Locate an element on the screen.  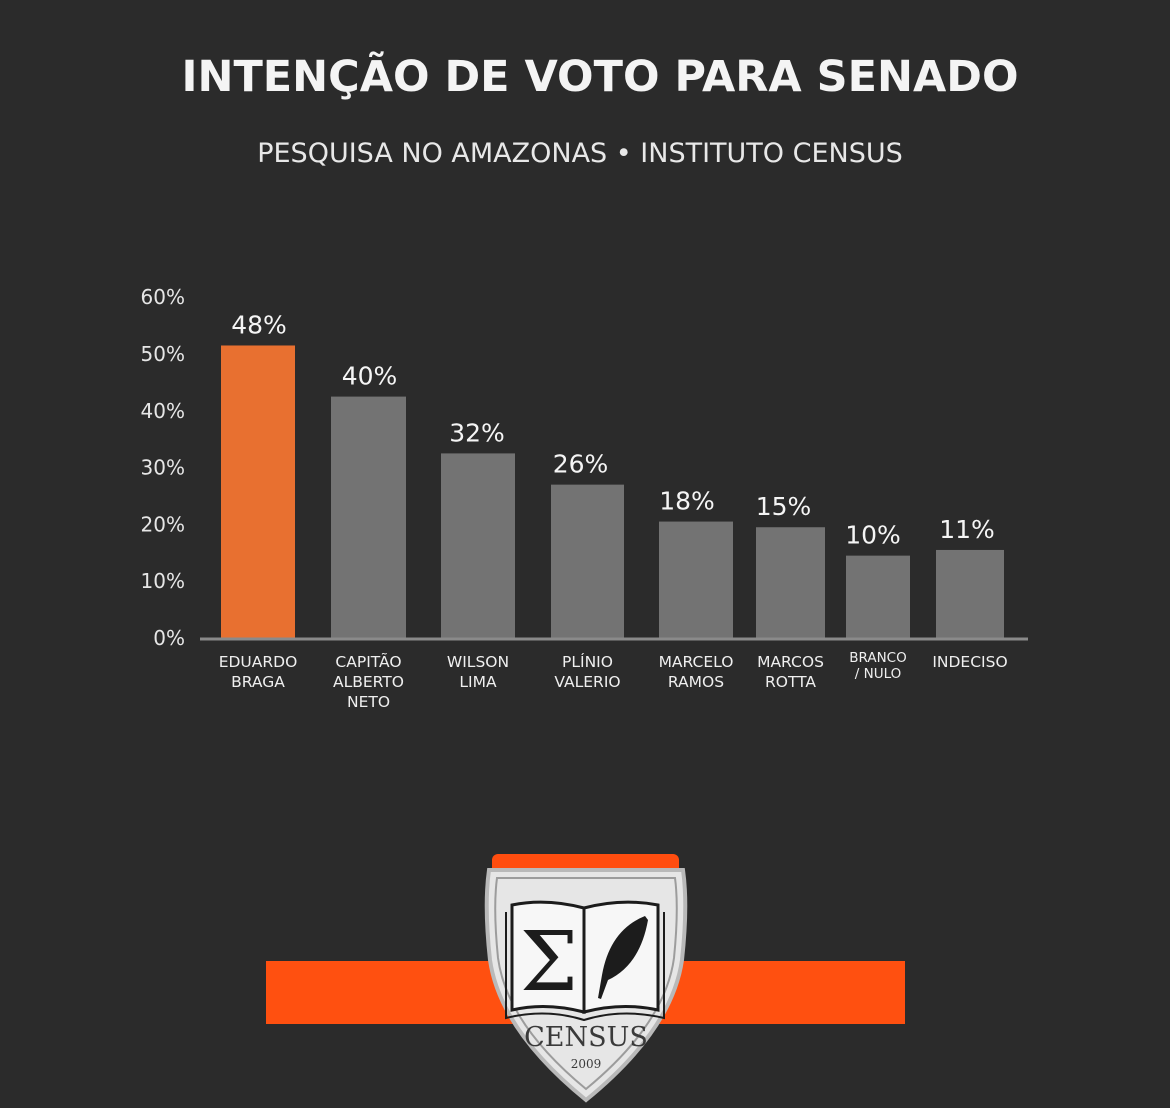
x-tick-label: CAPITÃO ALBERTO NETO is located at coordinates (368, 681).